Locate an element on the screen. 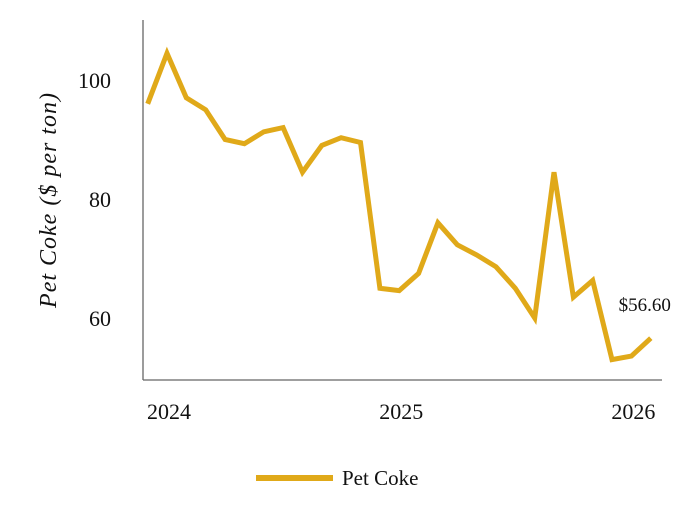 This screenshot has width=682, height=520. y-tick-label: 100 is located at coordinates (94, 80).